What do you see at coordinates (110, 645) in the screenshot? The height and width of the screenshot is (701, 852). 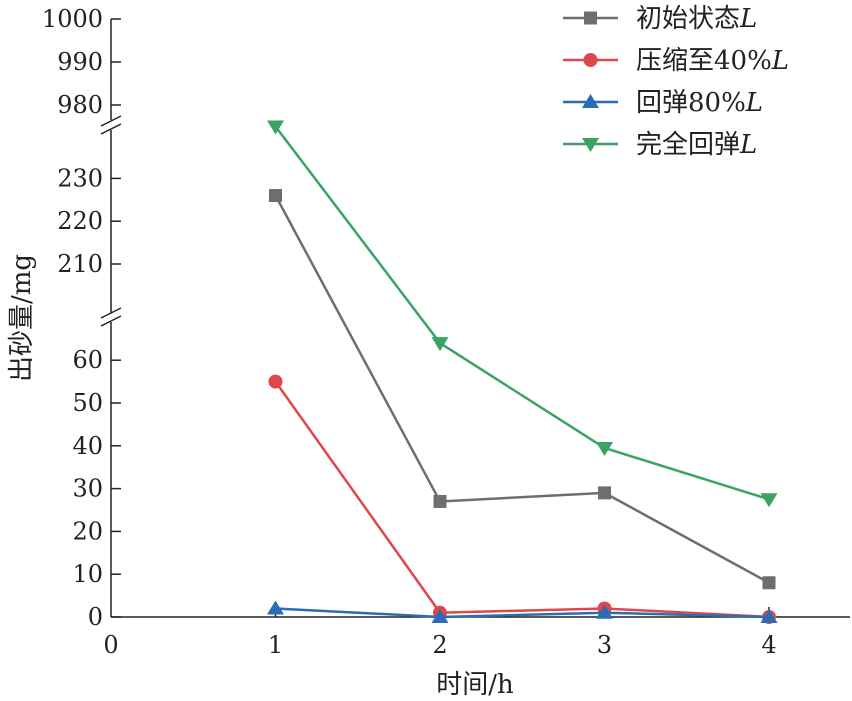 I see `x-tick-label: 0` at bounding box center [110, 645].